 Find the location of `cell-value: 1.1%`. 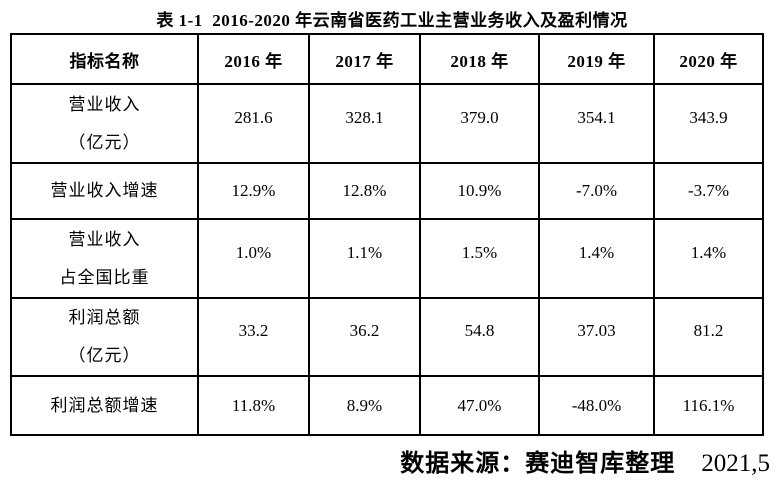

cell-value: 1.1% is located at coordinates (364, 258).